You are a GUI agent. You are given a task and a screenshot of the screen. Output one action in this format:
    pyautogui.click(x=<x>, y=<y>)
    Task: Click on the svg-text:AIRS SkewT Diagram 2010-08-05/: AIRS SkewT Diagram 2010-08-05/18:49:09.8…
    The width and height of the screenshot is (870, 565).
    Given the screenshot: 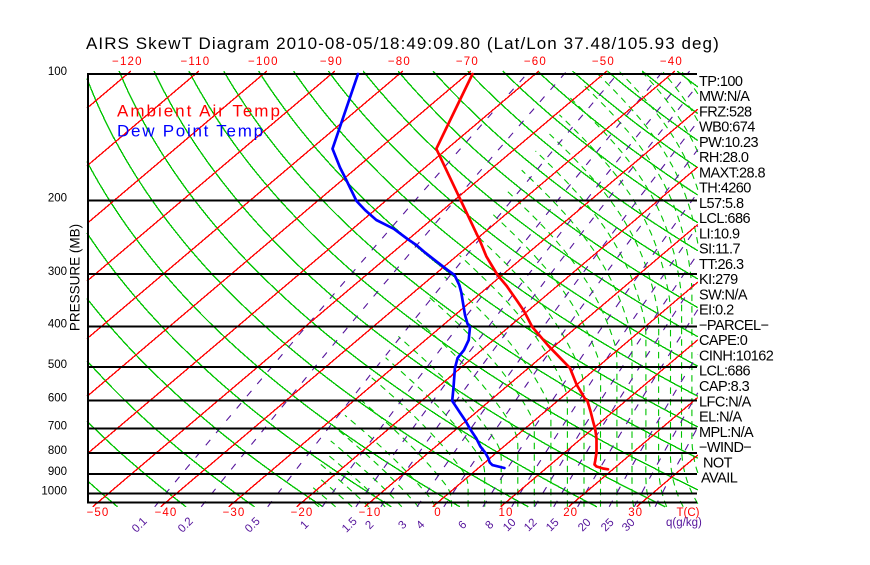 What is the action you would take?
    pyautogui.click(x=403, y=43)
    